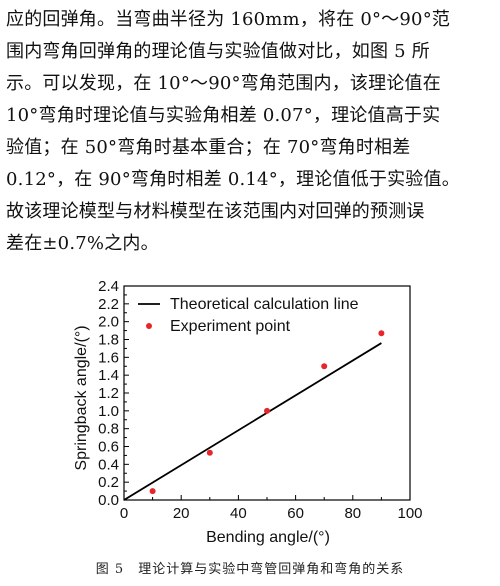 This screenshot has height=586, width=500. Describe the element at coordinates (108, 322) in the screenshot. I see `y-tick-label: 2.0` at that location.